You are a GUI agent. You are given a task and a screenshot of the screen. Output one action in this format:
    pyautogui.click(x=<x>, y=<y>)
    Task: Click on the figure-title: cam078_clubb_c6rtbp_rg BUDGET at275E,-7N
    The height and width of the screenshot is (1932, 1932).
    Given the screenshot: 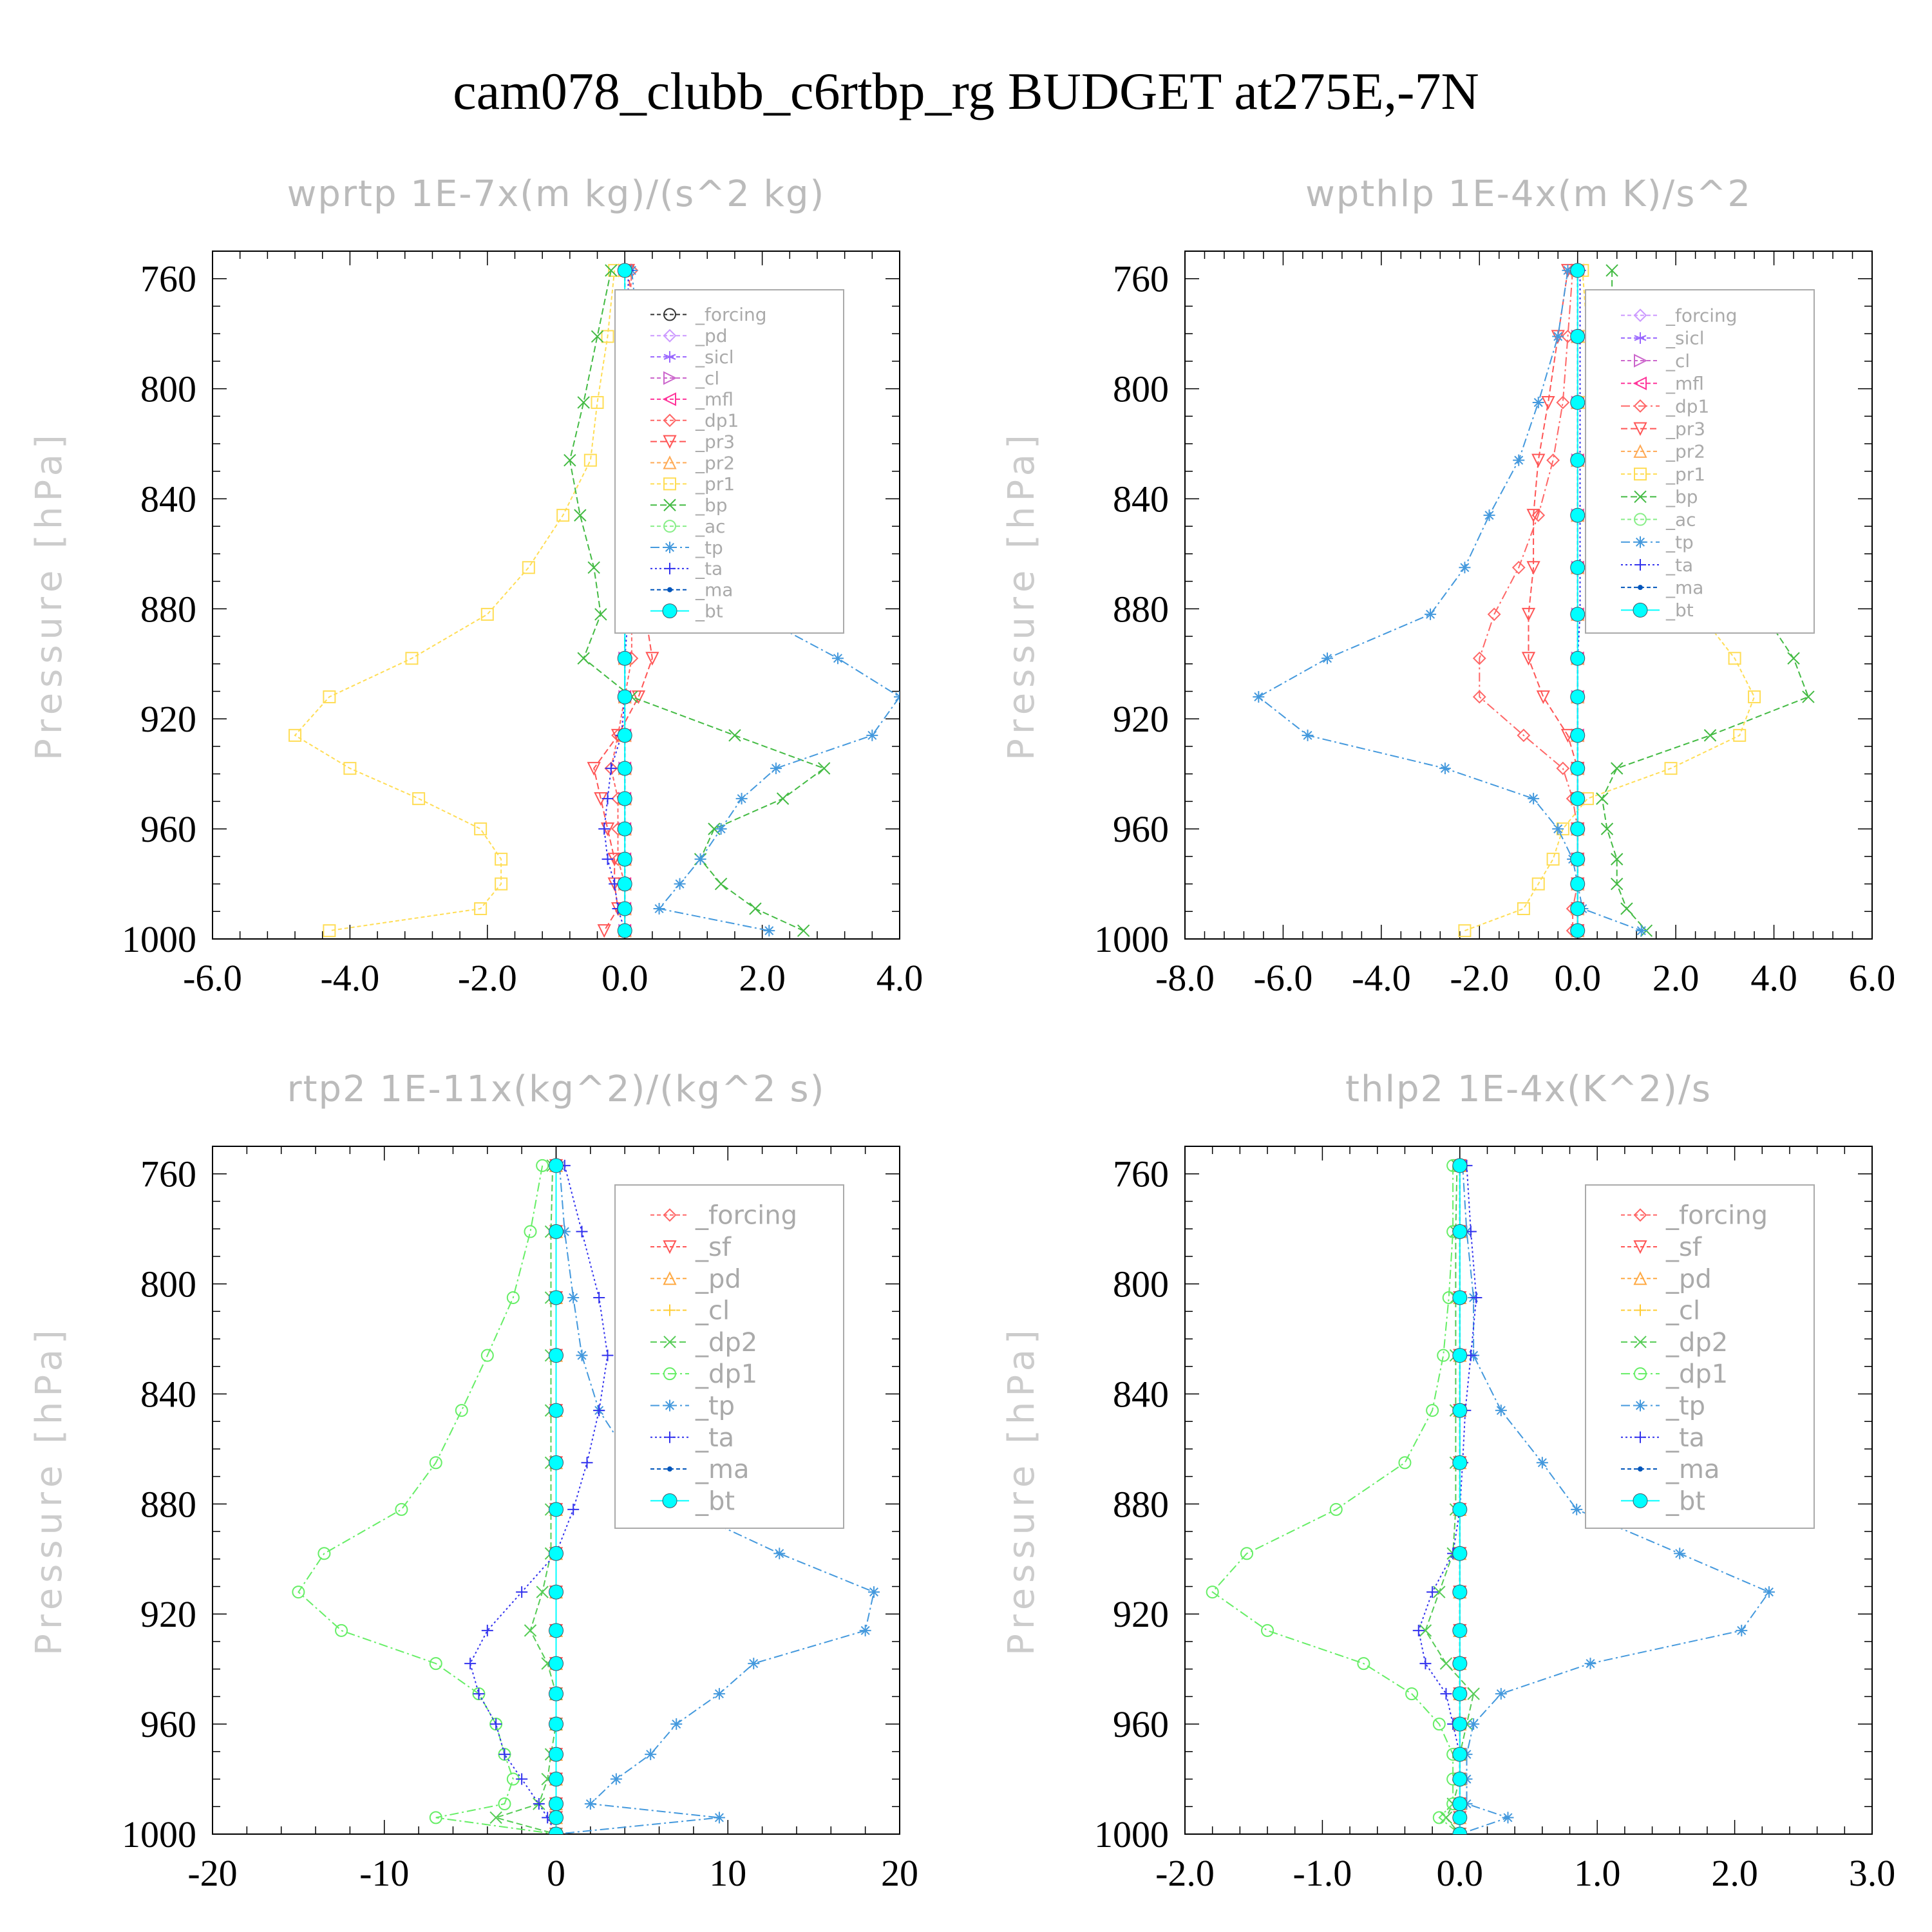 What is the action you would take?
    pyautogui.click(x=966, y=91)
    